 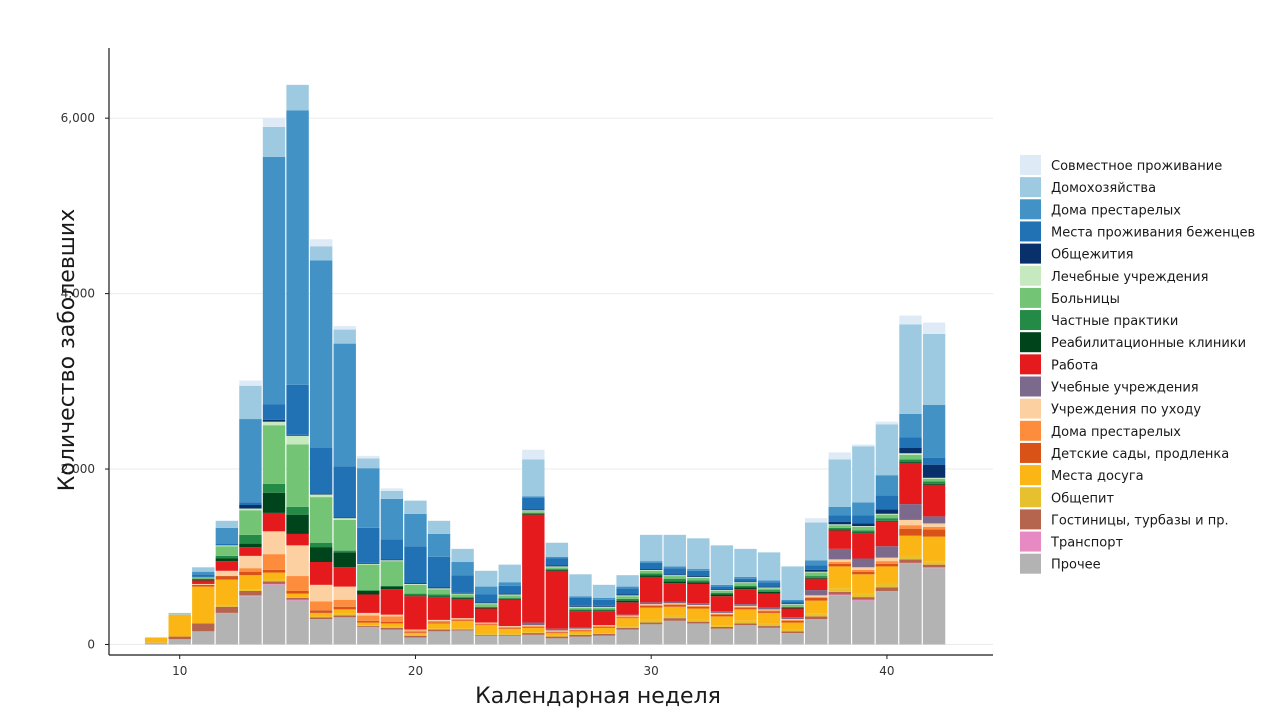 I want to click on y-tick-label: 6,000, so click(x=78, y=118).